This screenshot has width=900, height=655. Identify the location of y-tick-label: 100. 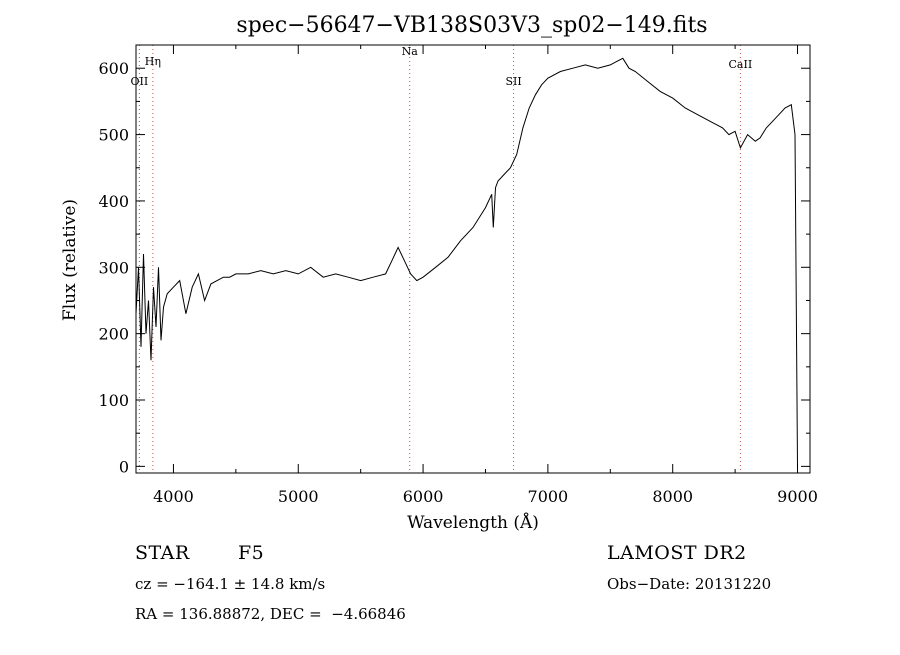
(113, 400).